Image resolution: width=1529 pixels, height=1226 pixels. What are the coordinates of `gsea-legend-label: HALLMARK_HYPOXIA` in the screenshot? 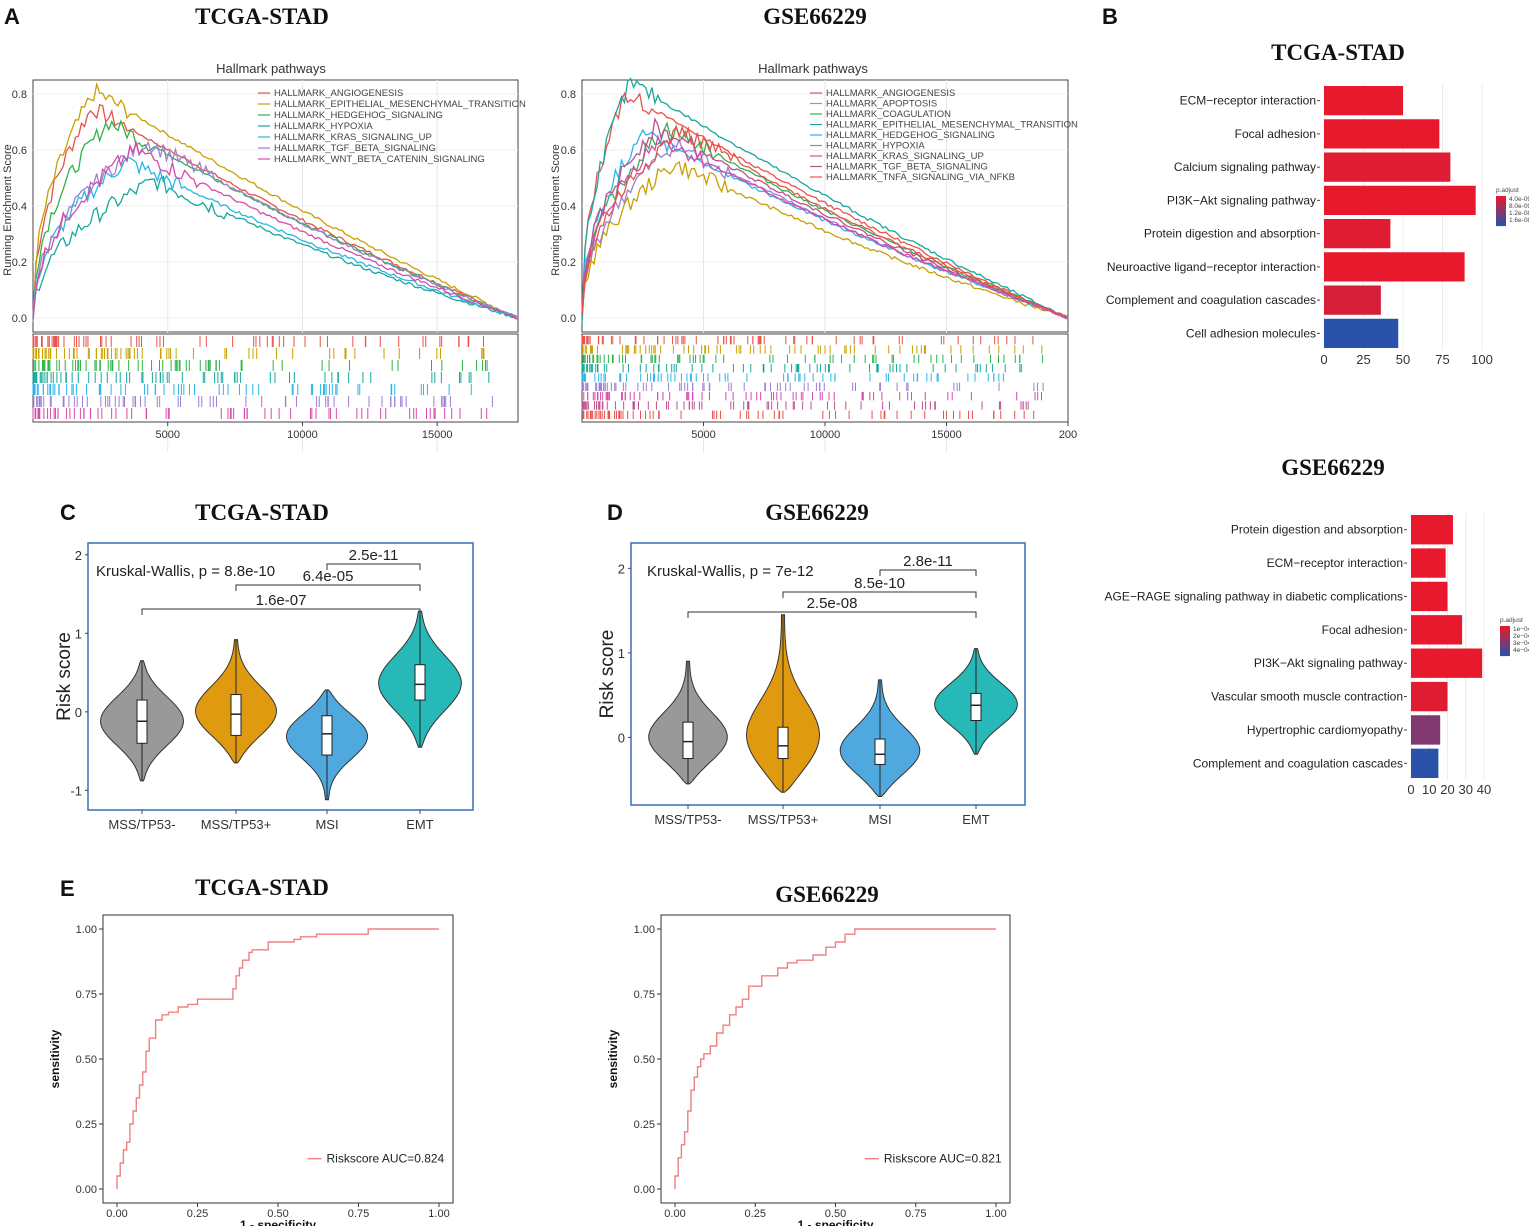 It's located at (323, 126).